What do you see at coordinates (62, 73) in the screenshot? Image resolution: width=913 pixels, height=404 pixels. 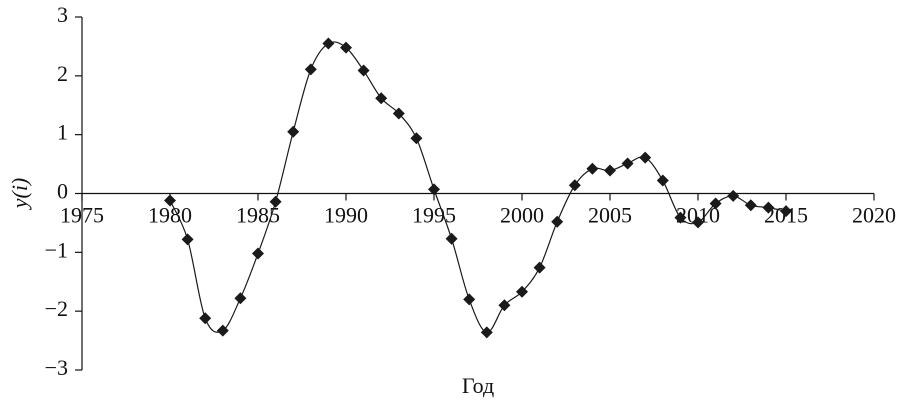 I see `y-tick-label: 2` at bounding box center [62, 73].